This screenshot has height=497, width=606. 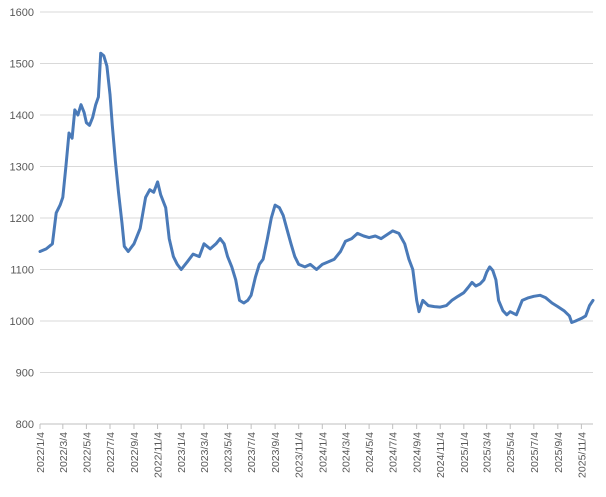 What do you see at coordinates (22, 116) in the screenshot?
I see `y-tick-label: 1400` at bounding box center [22, 116].